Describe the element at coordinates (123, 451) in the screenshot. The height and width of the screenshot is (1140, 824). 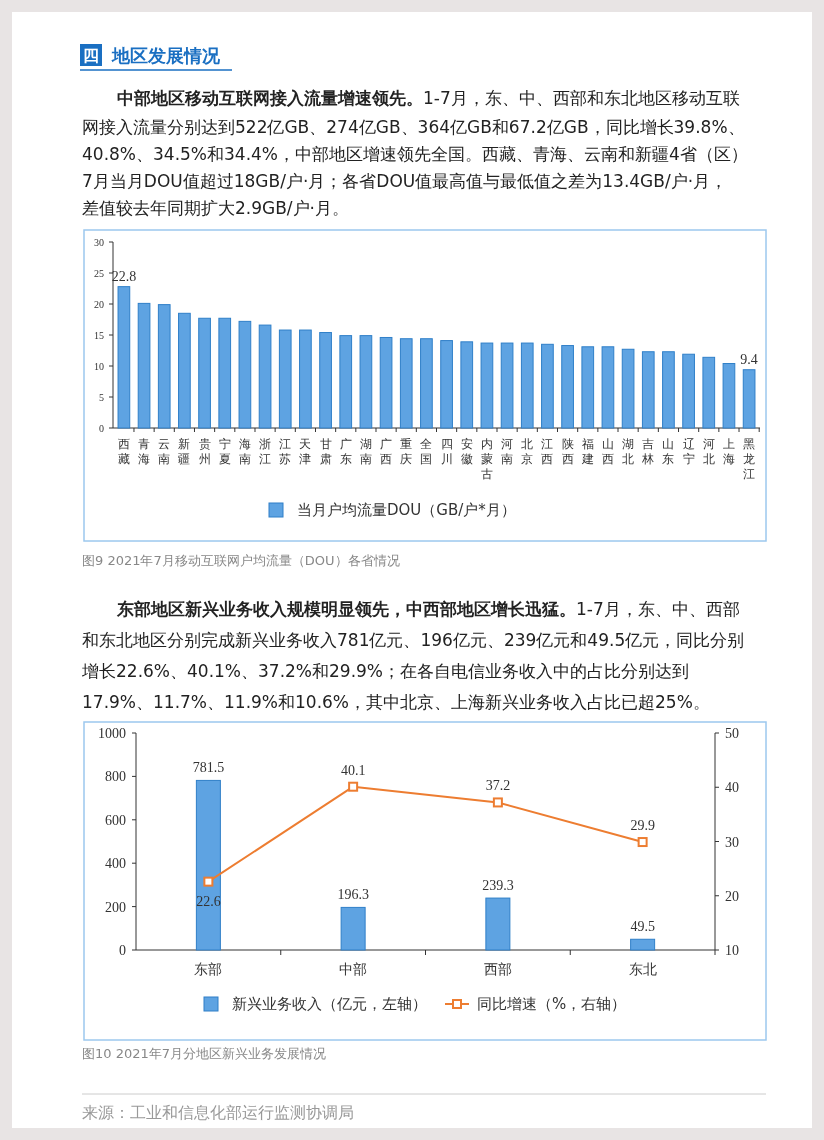
I see `x-tick-label: 西藏` at that location.